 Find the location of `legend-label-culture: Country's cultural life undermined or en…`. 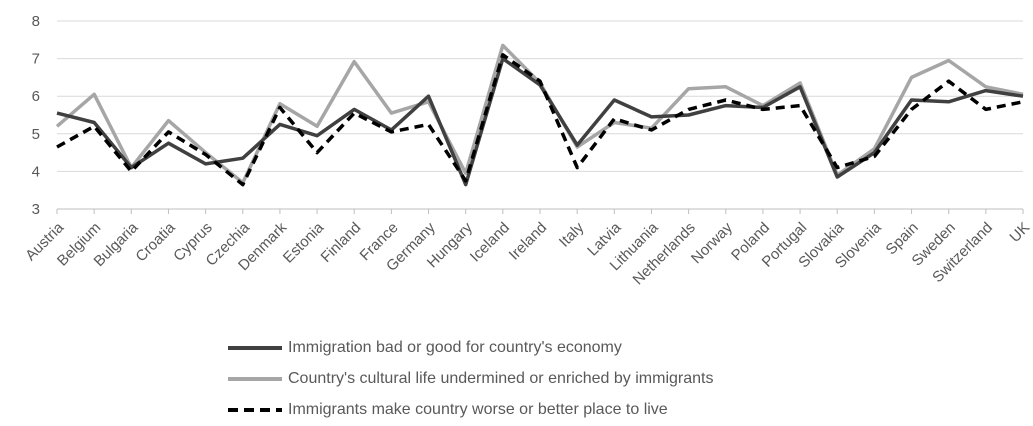

legend-label-culture: Country's cultural life undermined or en… is located at coordinates (501, 378).